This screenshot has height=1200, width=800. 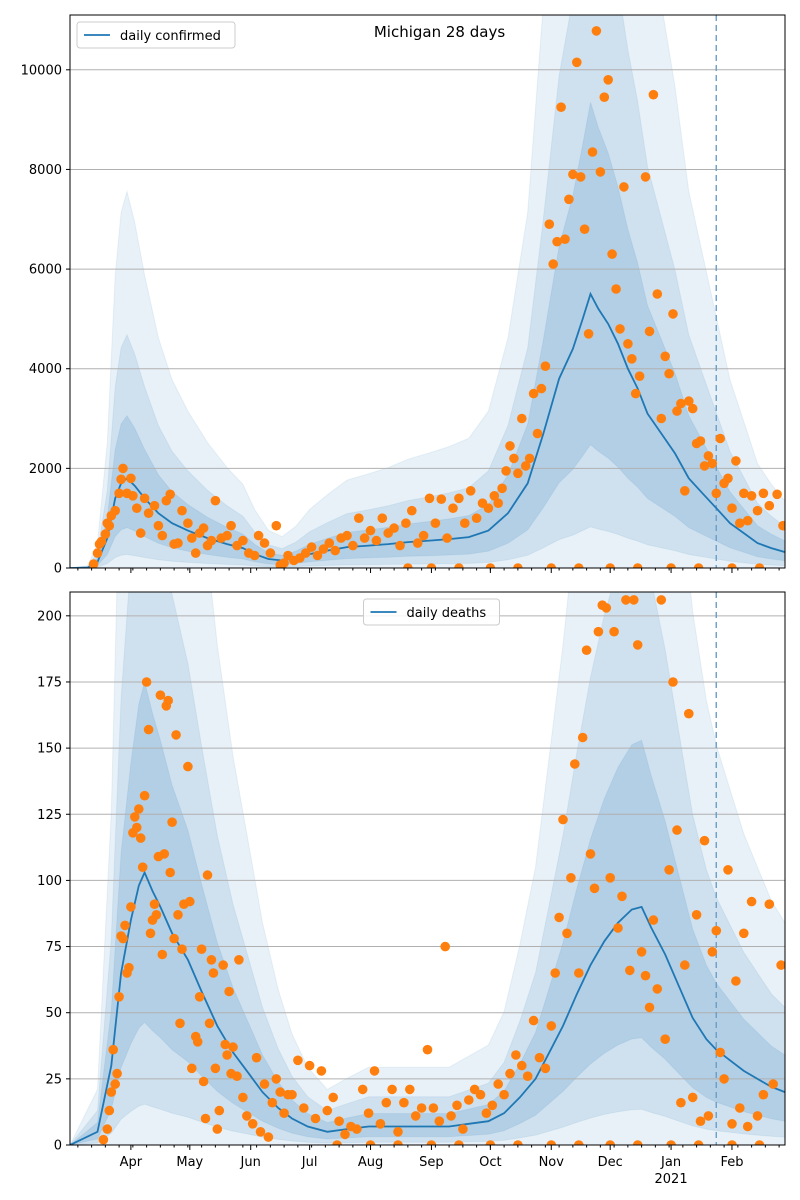 I want to click on legend: daily deaths, so click(x=431, y=612).